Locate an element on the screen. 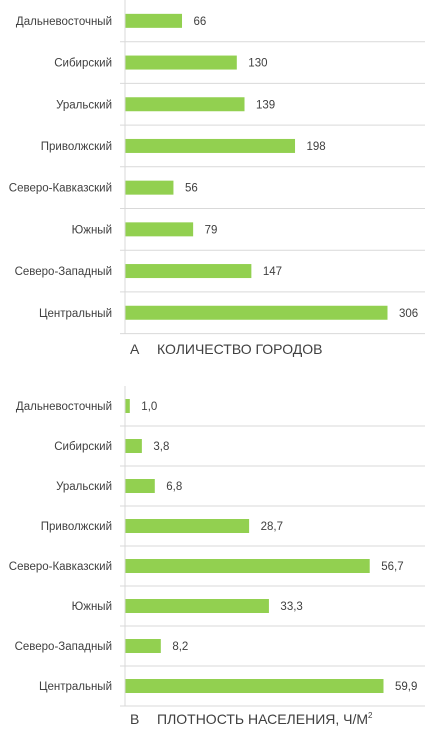  panel-letter: А is located at coordinates (135, 349).